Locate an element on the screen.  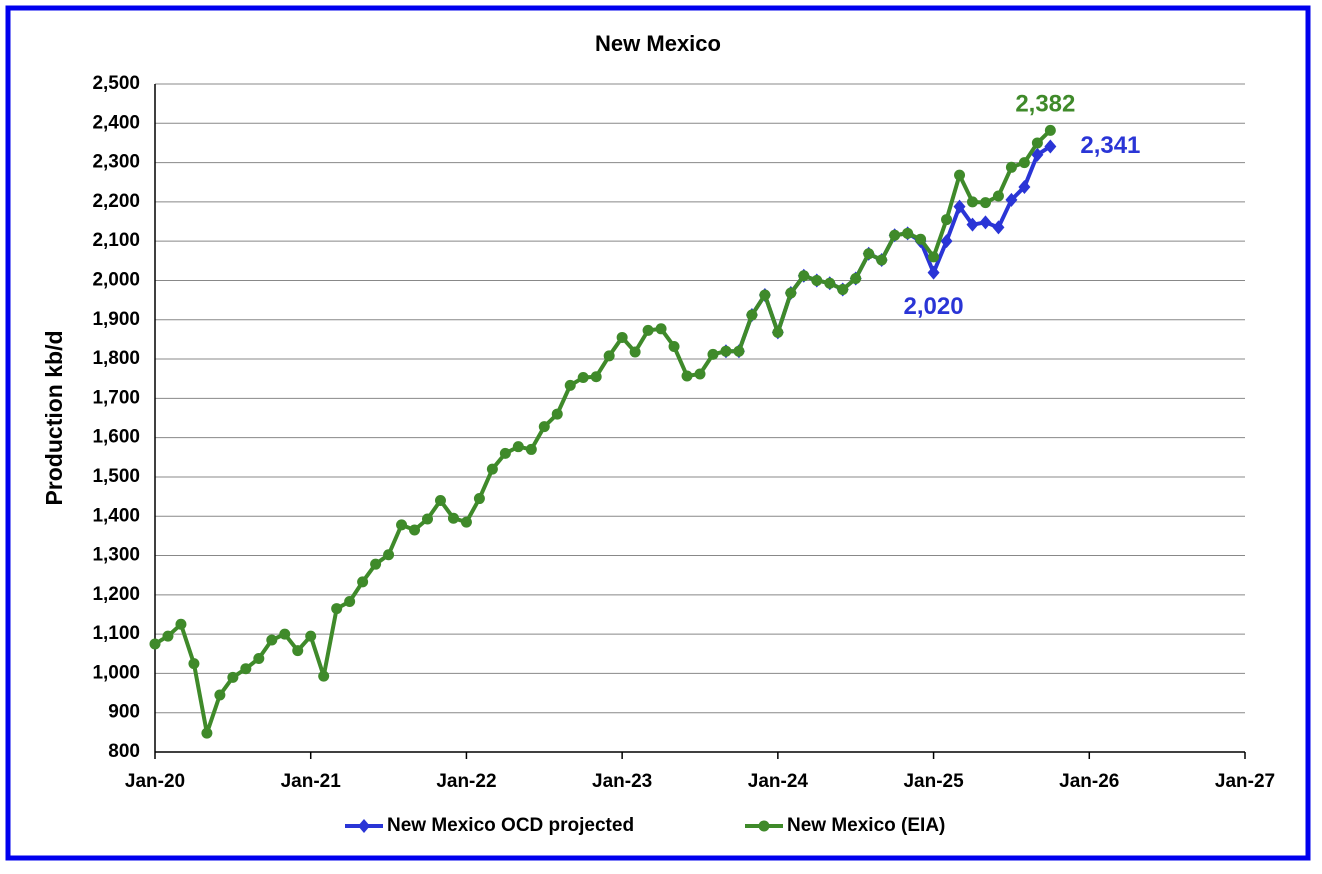
y-tick-label: 2,000 is located at coordinates (116, 279).